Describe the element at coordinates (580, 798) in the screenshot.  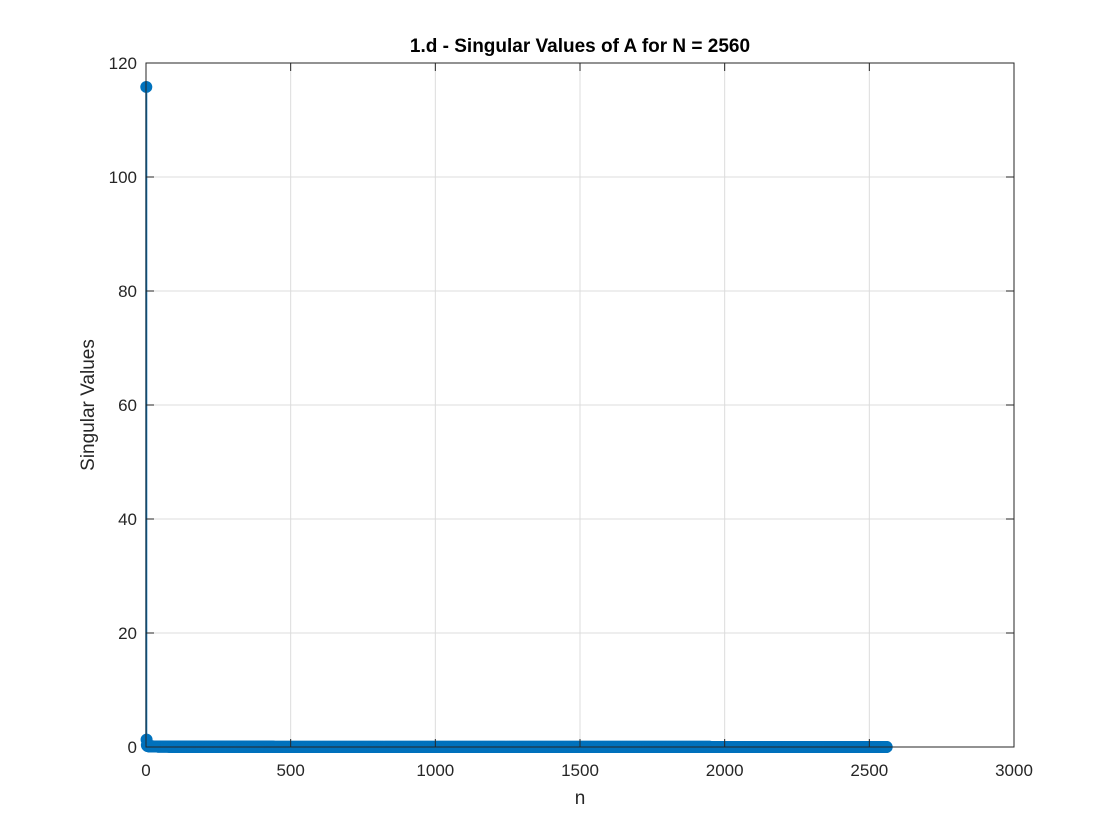
I see `x-axis-label: n` at that location.